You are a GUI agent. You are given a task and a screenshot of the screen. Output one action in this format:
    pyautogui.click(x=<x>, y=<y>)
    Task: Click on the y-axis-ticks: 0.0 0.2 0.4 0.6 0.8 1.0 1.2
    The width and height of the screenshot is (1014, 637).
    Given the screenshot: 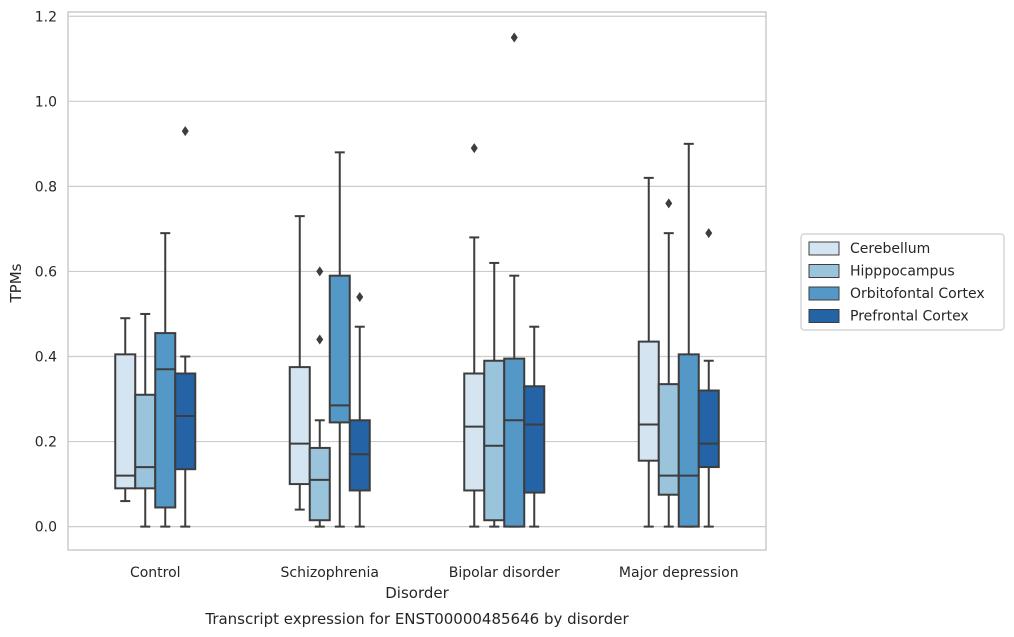 What is the action you would take?
    pyautogui.click(x=46, y=272)
    